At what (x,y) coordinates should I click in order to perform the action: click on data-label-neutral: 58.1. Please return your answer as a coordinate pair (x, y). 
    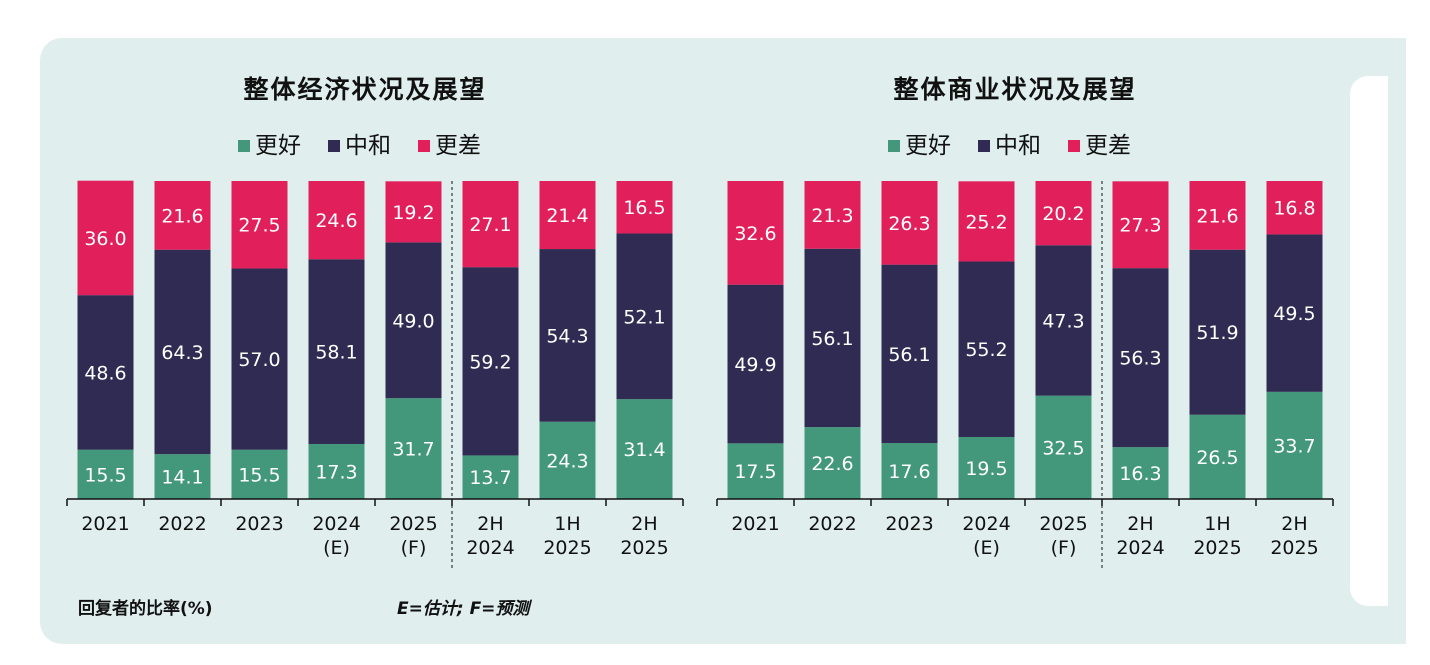
    Looking at the image, I should click on (336, 353).